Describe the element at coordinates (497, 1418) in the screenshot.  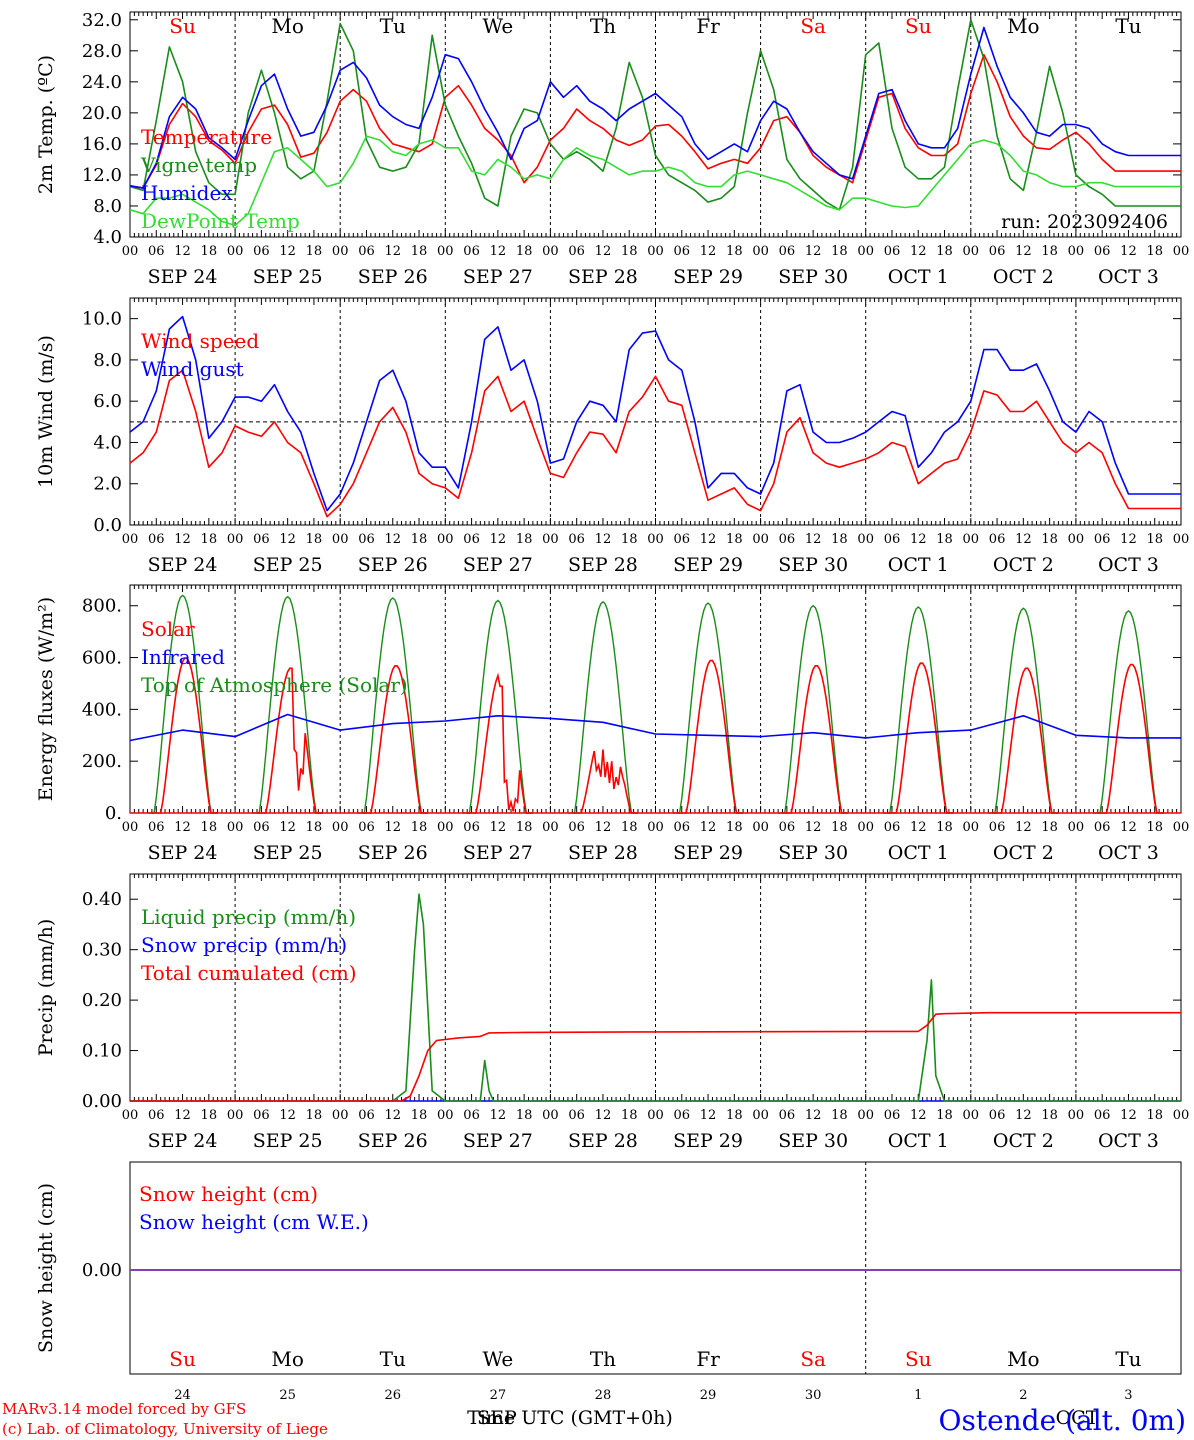
I see `x-axis-month-overlap: SEP` at that location.